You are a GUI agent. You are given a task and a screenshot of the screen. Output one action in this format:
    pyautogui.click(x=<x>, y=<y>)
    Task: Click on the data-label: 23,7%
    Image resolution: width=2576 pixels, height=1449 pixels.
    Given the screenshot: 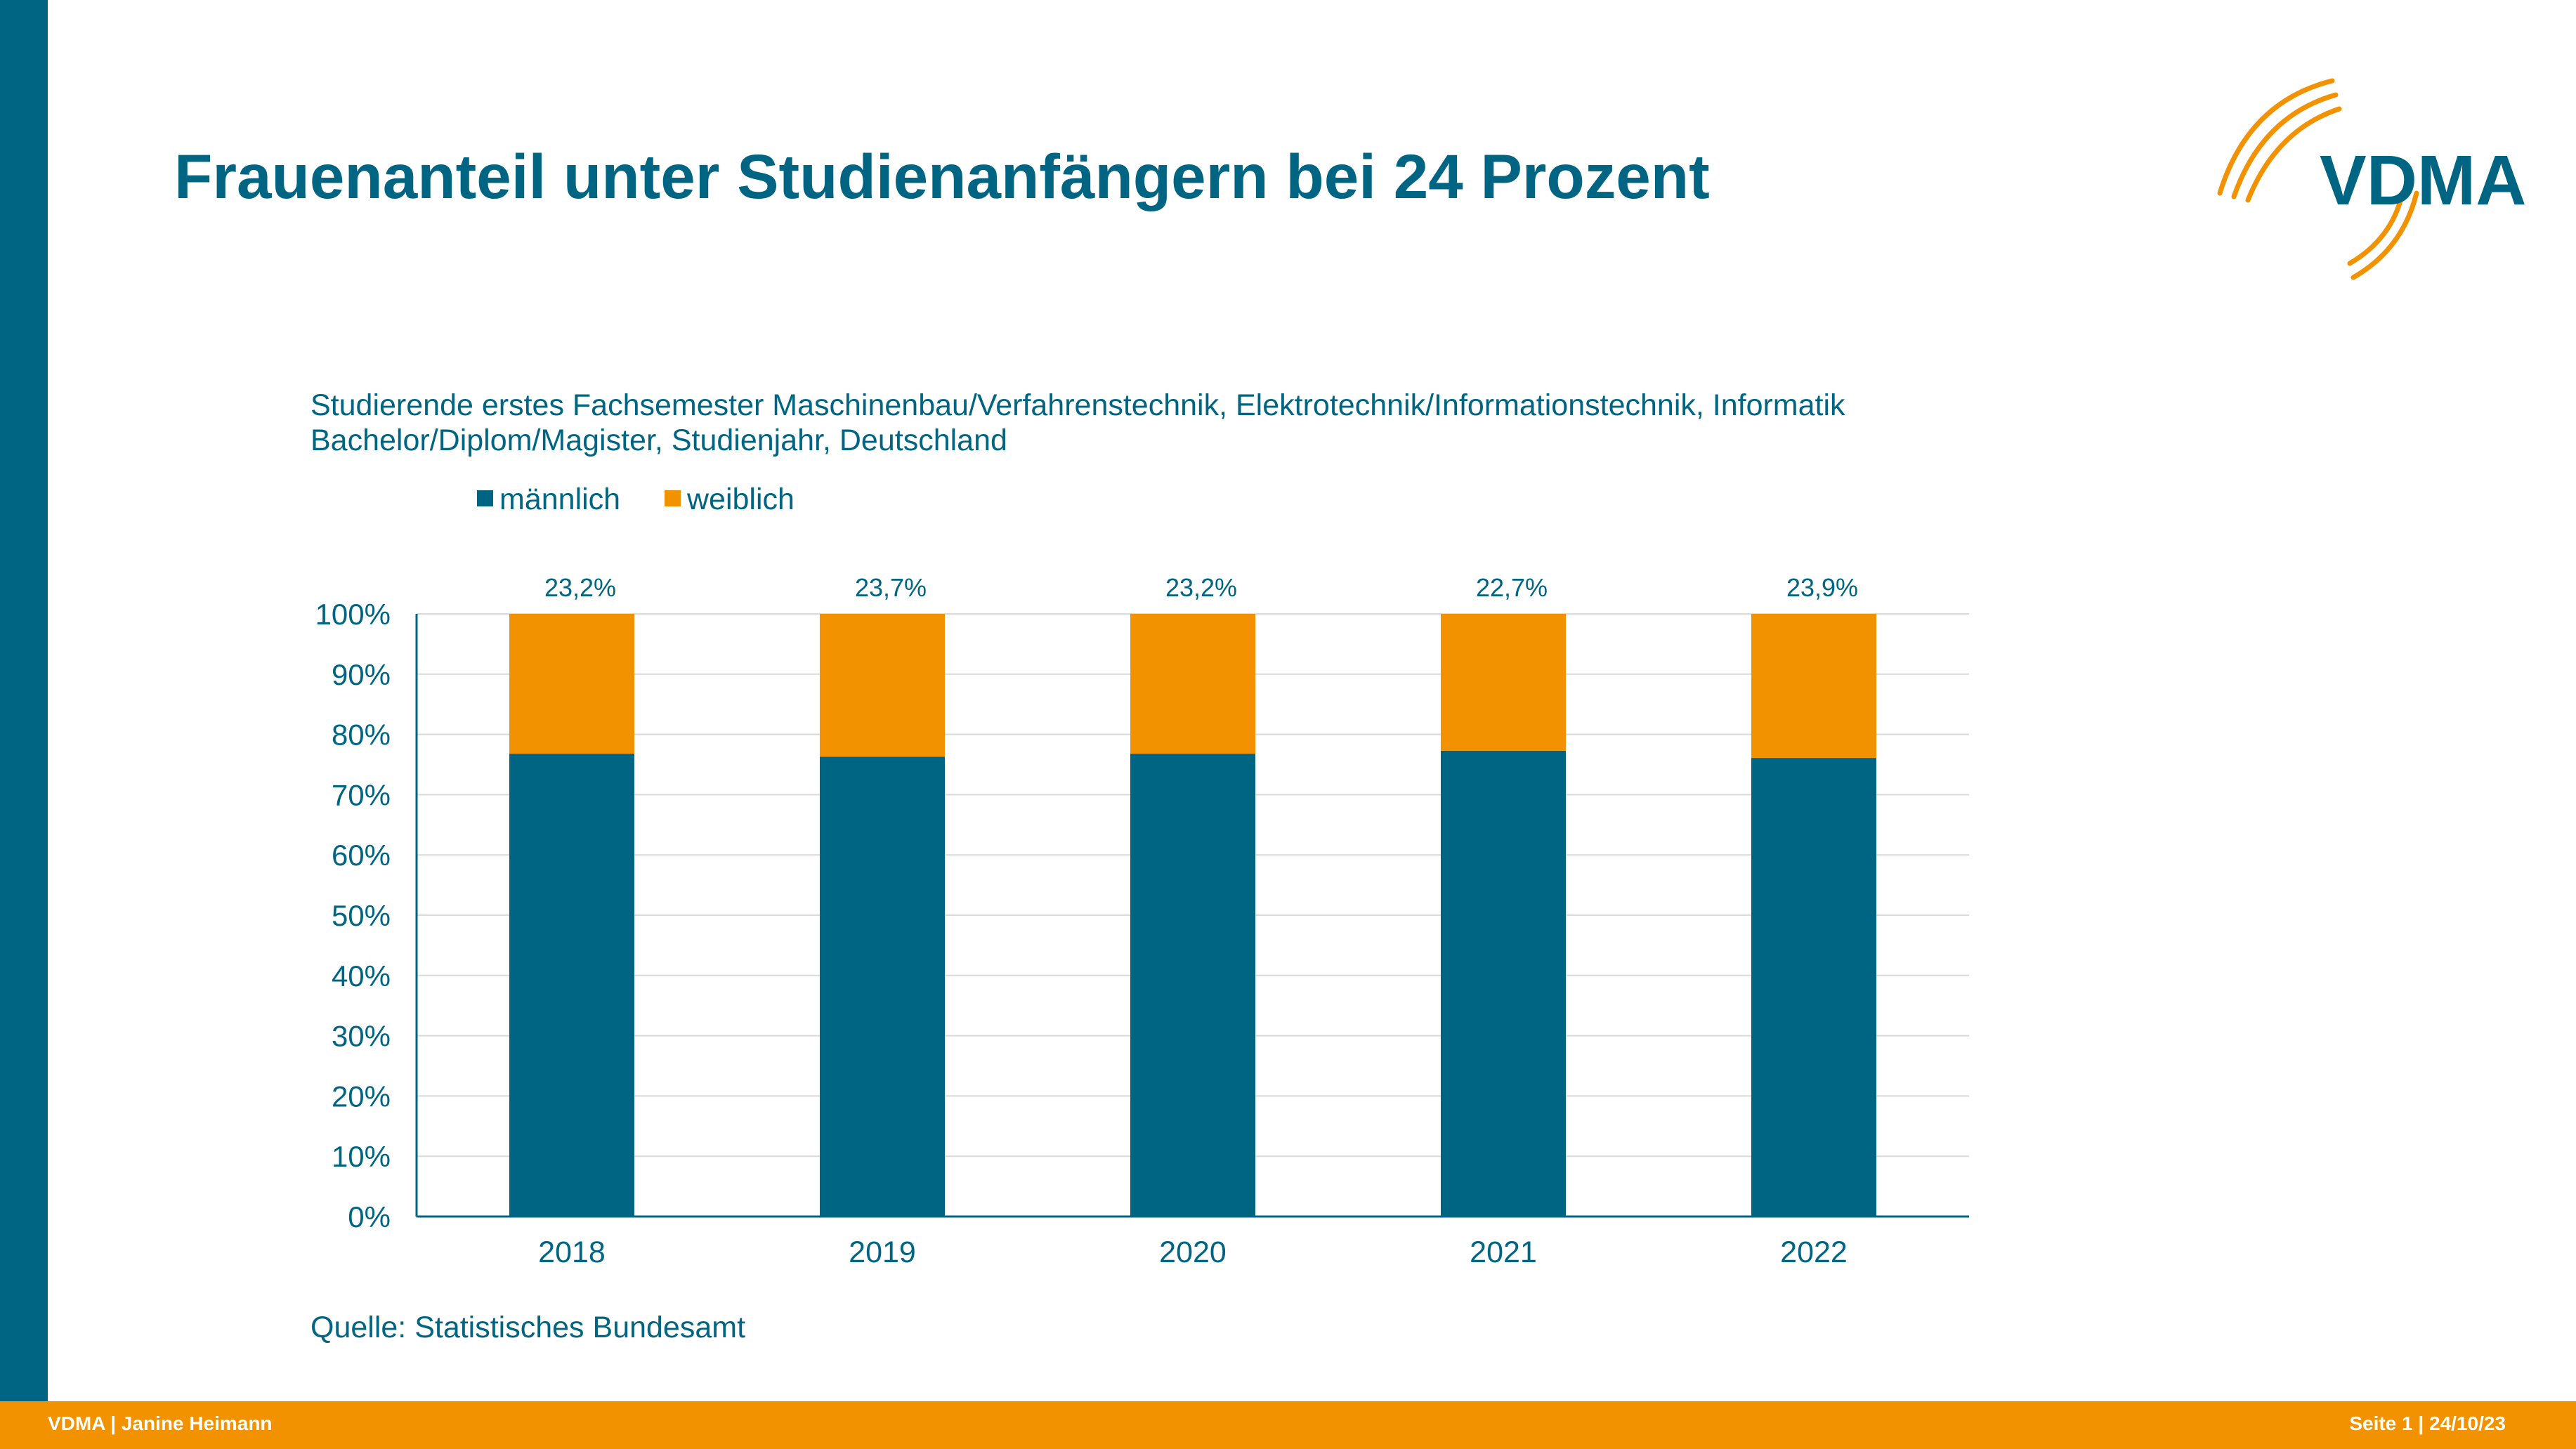 What is the action you would take?
    pyautogui.click(x=891, y=587)
    